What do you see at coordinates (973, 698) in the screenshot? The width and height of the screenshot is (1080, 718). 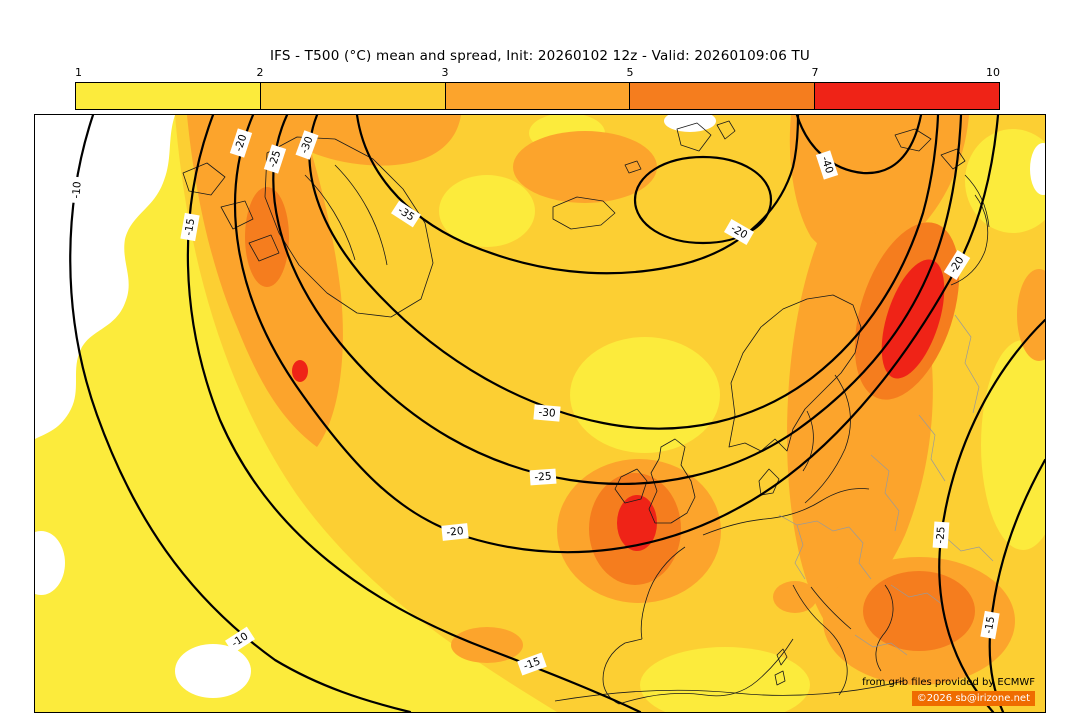 I see `attribution-copyright: ©2026 sb@irizone.net` at bounding box center [973, 698].